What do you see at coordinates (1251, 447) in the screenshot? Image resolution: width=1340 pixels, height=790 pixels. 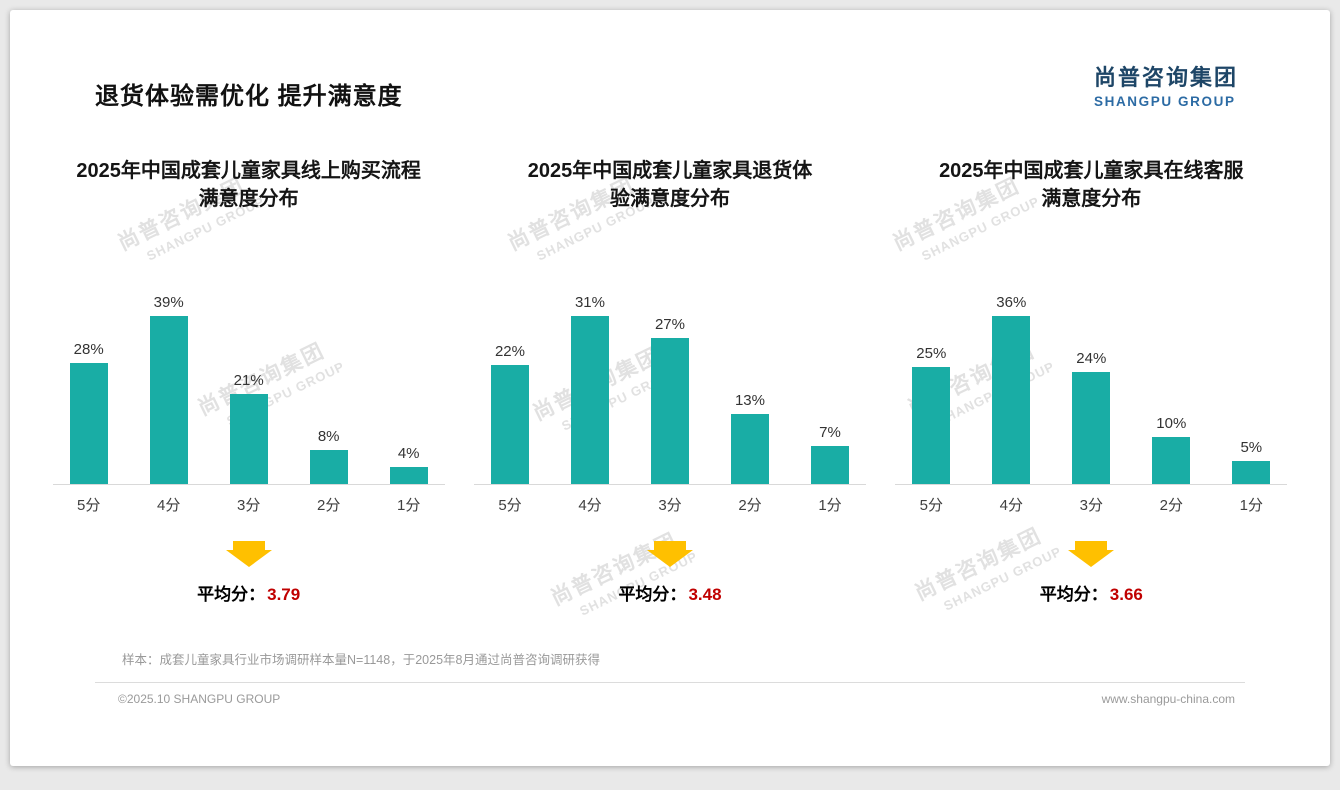 I see `bar-value-label: 5%` at bounding box center [1251, 447].